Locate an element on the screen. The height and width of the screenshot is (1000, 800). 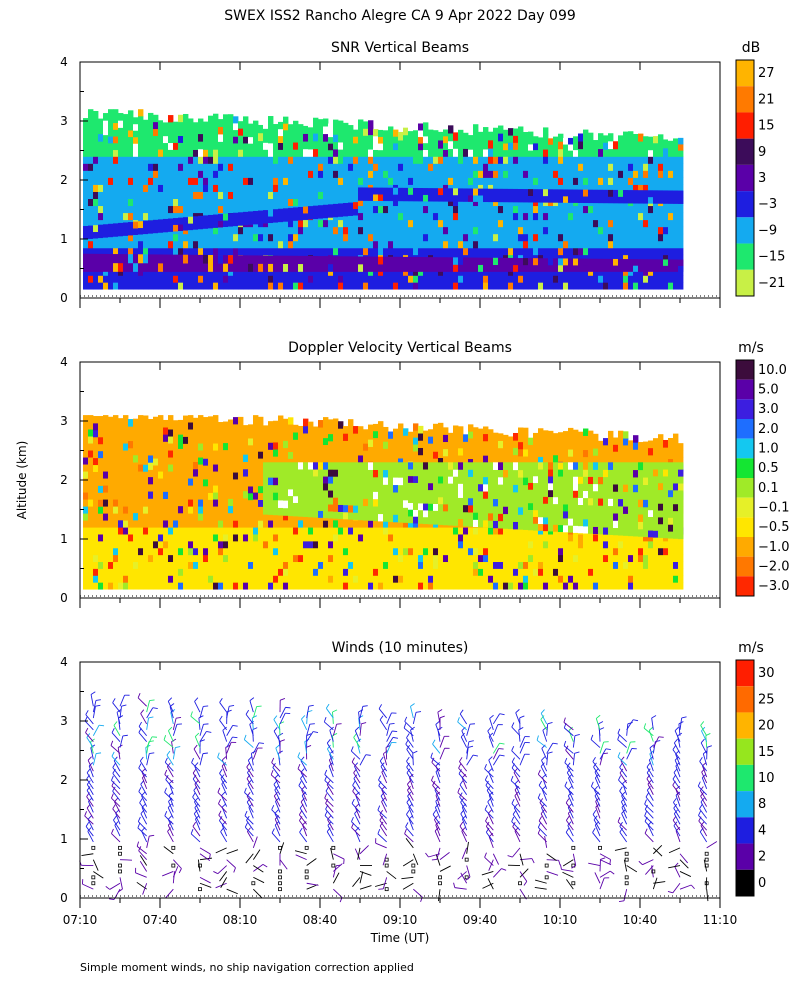
colorbar-swatch is located at coordinates (745, 73).